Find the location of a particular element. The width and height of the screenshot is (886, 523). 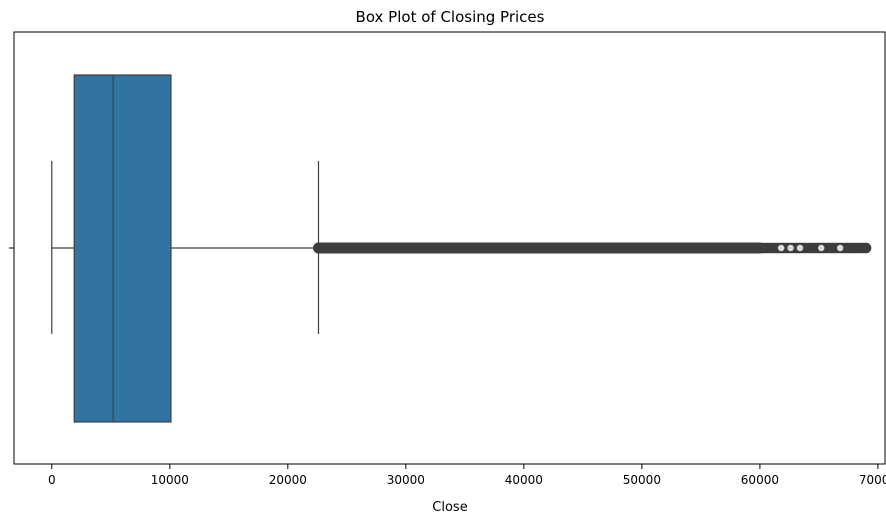

x-axis: 0 10000 20000 30000 40000 50000 60000 70000 is located at coordinates (467, 475).